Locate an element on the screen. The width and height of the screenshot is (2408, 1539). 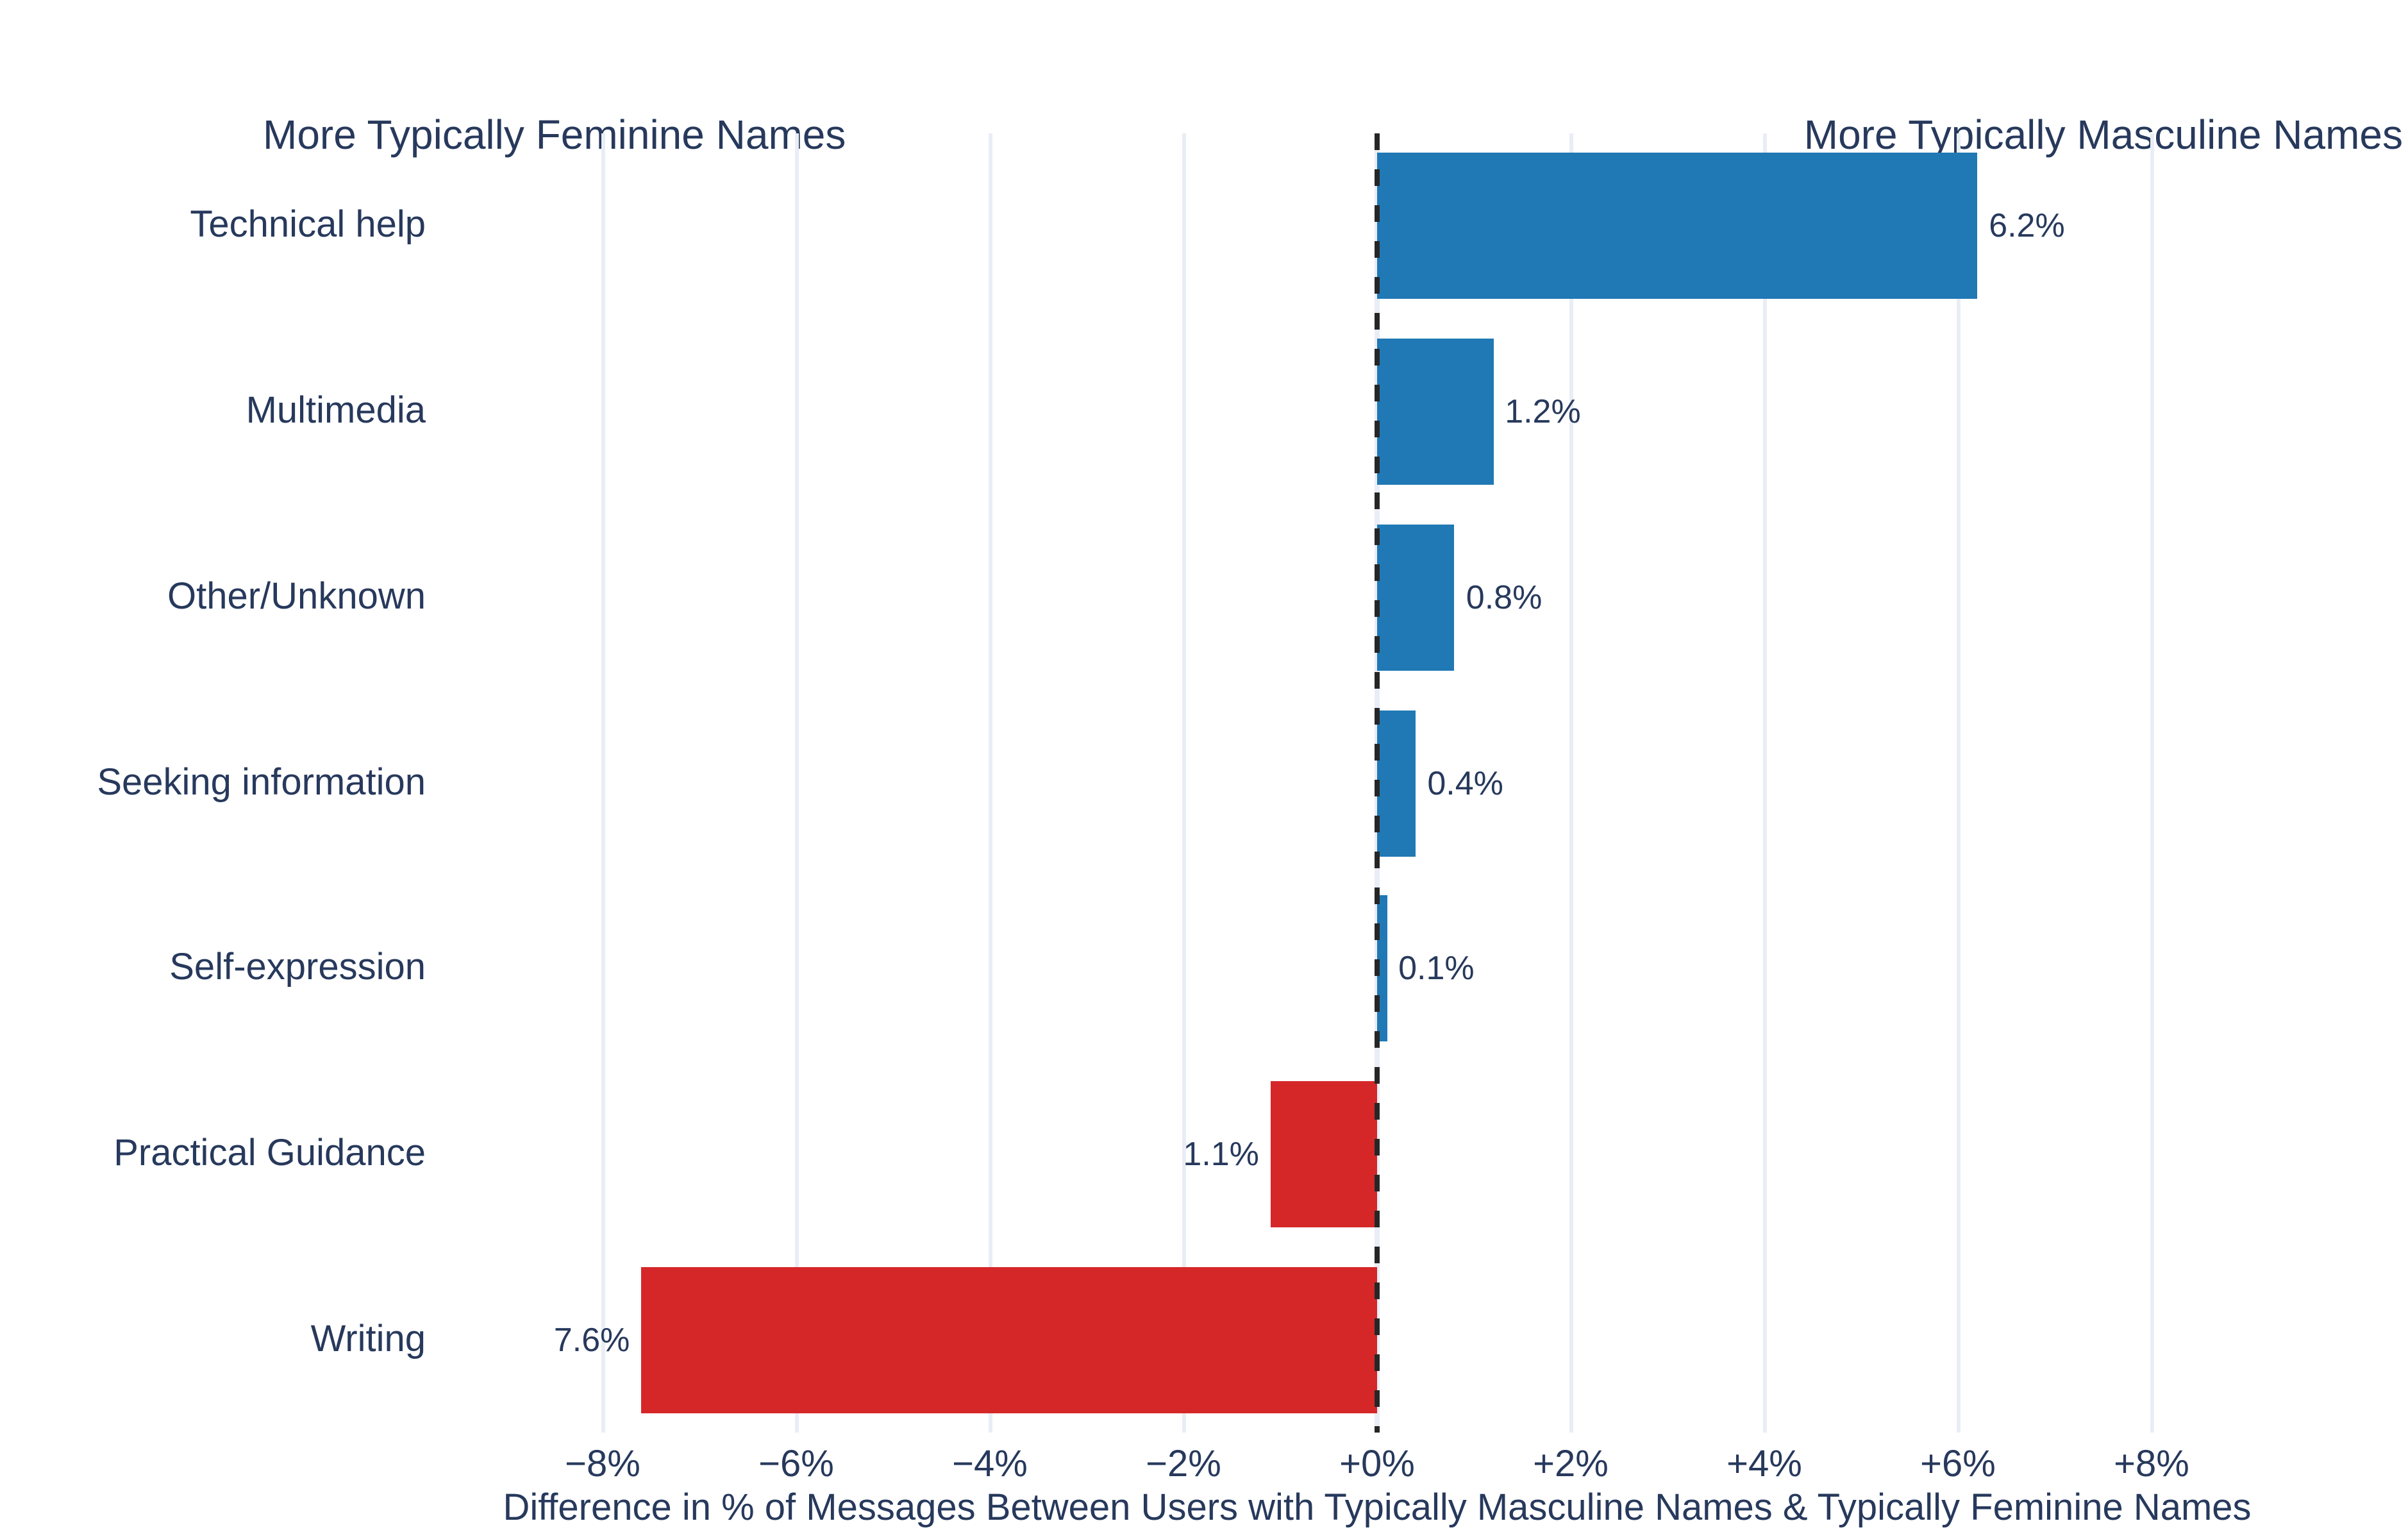
value-label: 1.2% is located at coordinates (1543, 411).